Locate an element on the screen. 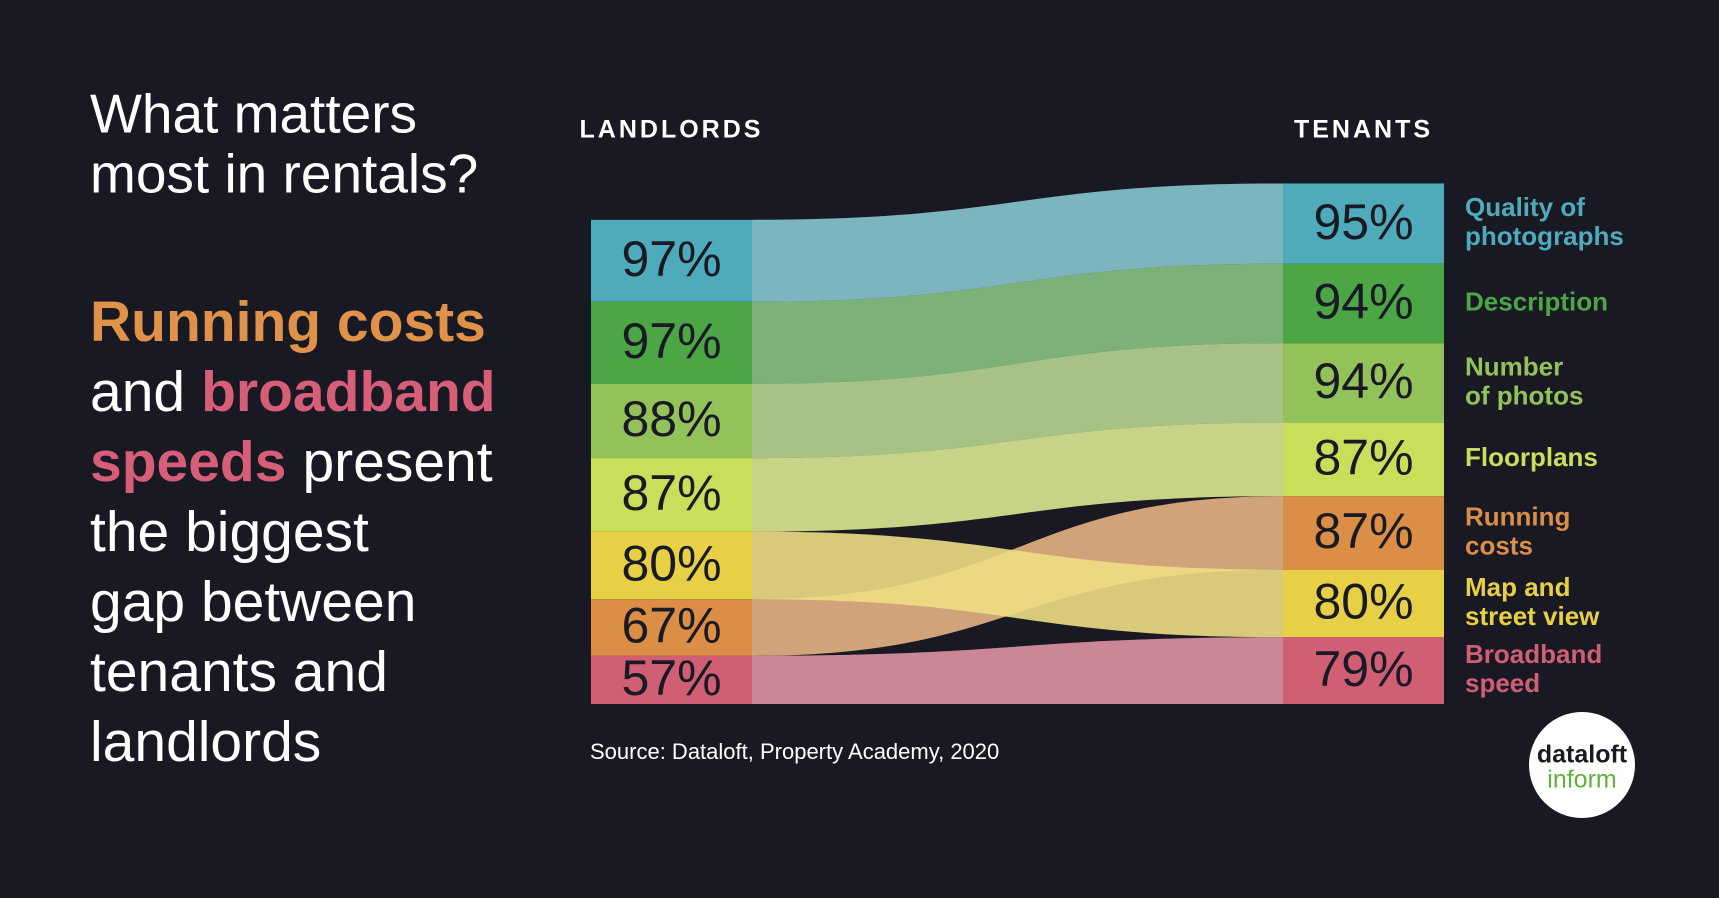 This screenshot has height=898, width=1719. title: What matters is located at coordinates (253, 114).